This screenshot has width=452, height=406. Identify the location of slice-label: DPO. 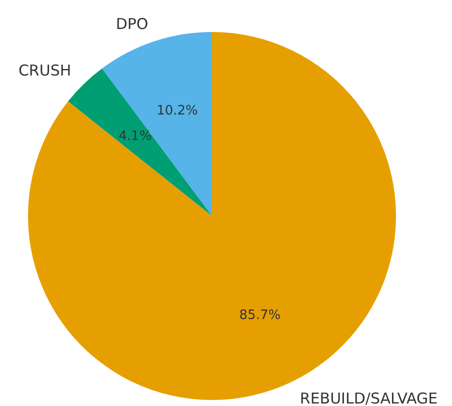
(132, 23).